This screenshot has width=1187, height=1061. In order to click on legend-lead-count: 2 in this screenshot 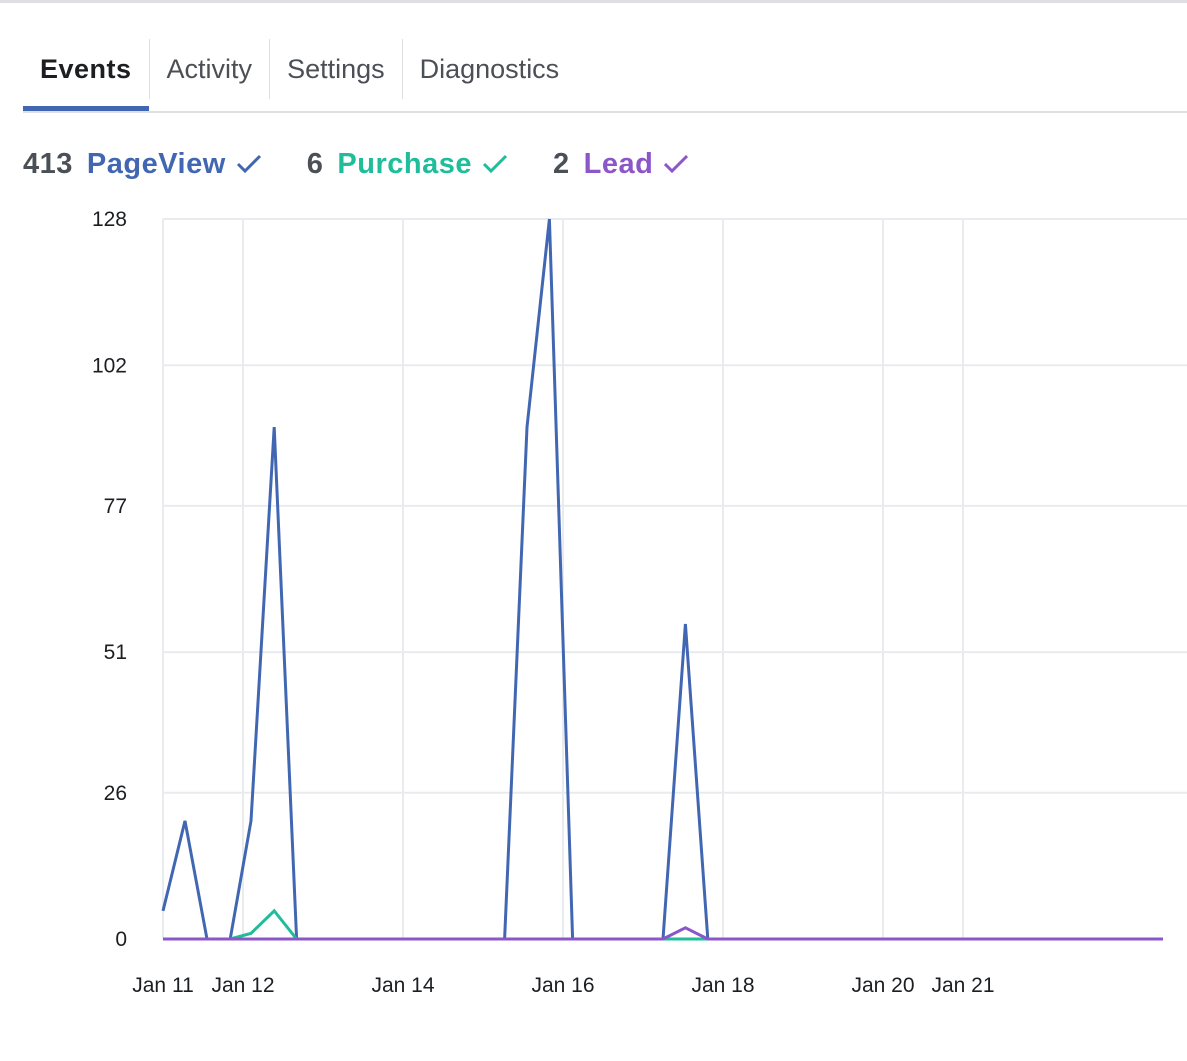, I will do `click(561, 163)`.